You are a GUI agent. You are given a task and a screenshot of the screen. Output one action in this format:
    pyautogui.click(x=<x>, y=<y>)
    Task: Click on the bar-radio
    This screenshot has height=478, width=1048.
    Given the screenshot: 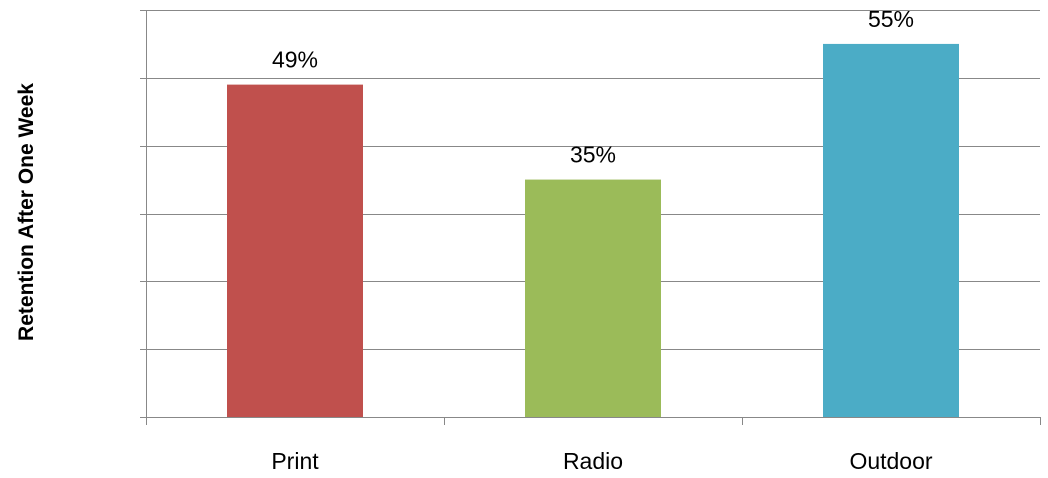 What is the action you would take?
    pyautogui.click(x=593, y=298)
    